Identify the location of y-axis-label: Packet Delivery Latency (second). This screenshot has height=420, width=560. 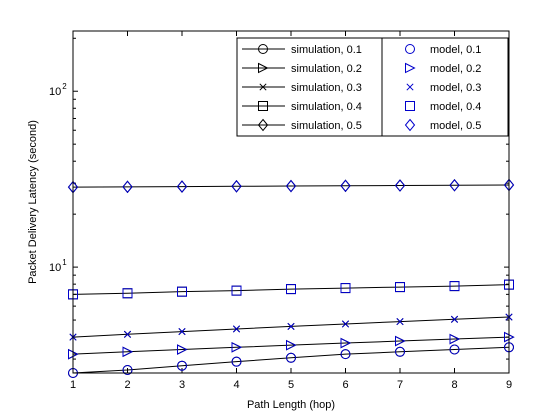
(33, 202).